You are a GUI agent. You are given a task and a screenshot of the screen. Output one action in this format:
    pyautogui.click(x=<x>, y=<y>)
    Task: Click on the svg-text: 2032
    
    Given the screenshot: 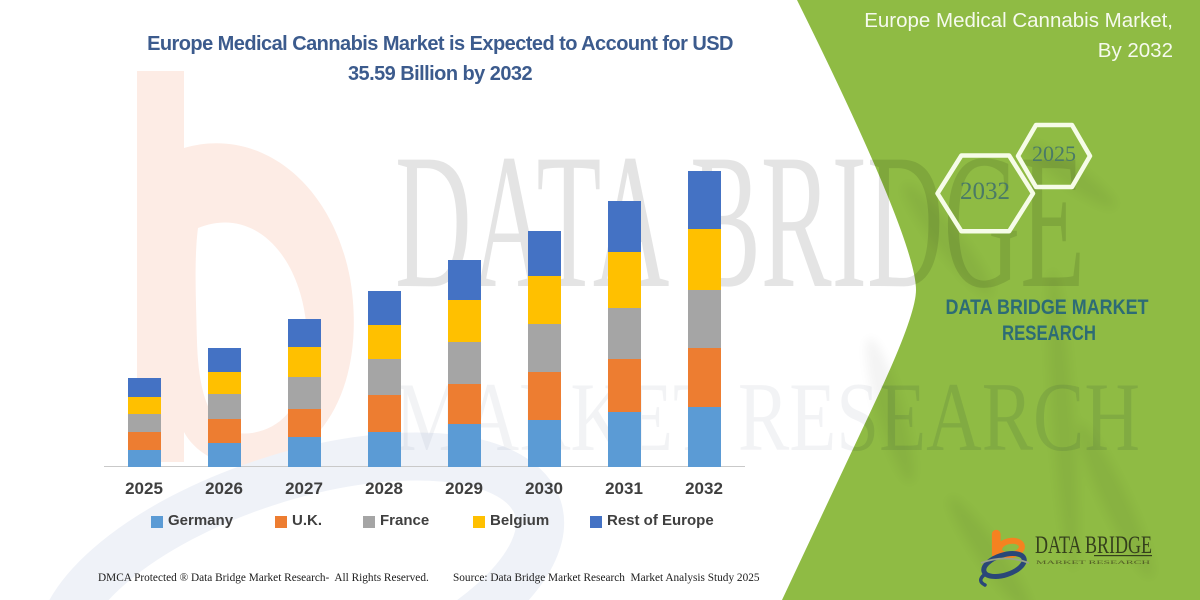 What is the action you would take?
    pyautogui.click(x=985, y=191)
    